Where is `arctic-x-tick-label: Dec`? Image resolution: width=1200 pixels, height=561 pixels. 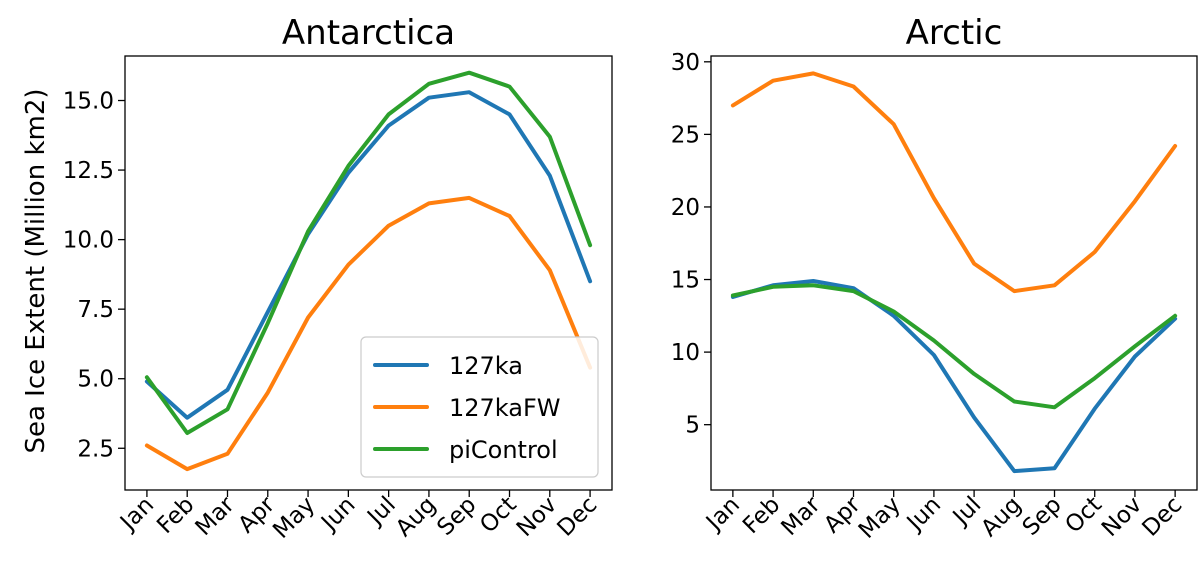 arctic-x-tick-label: Dec is located at coordinates (1163, 517).